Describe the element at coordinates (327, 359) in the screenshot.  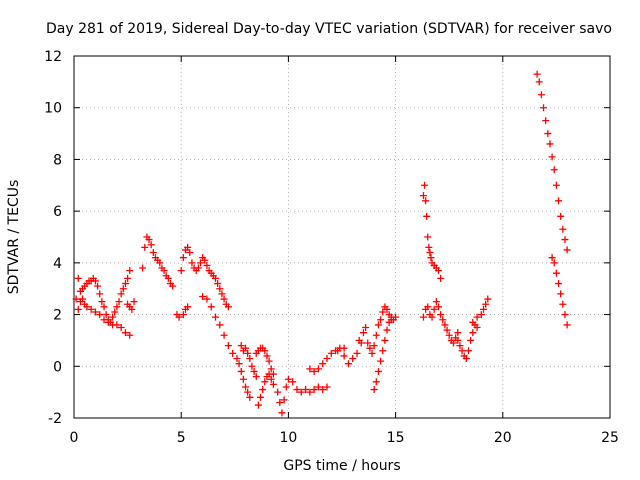
I see `series-arc-m` at that location.